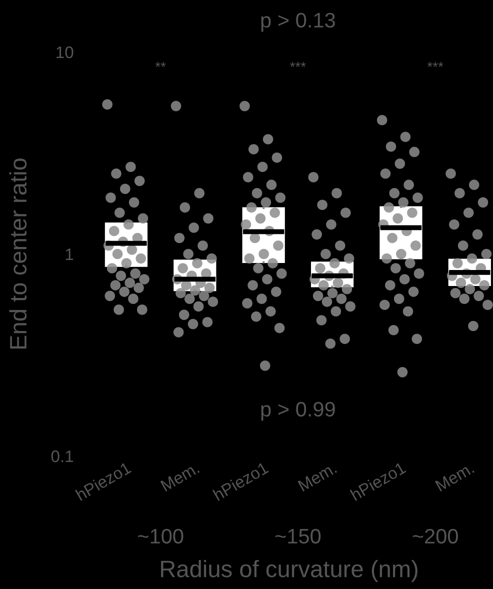 This screenshot has width=493, height=589. Describe the element at coordinates (70, 254) in the screenshot. I see `y-tick-label: 1` at that location.